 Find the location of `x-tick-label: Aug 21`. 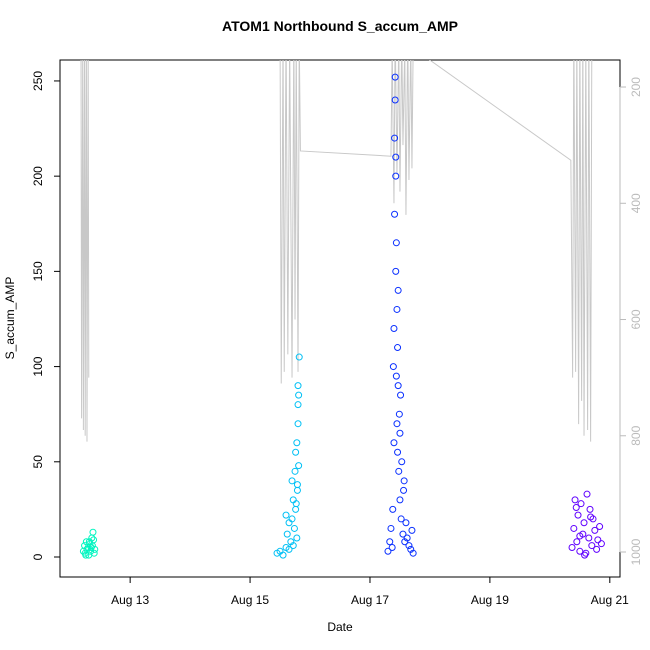

x-tick-label: Aug 21 is located at coordinates (610, 600).